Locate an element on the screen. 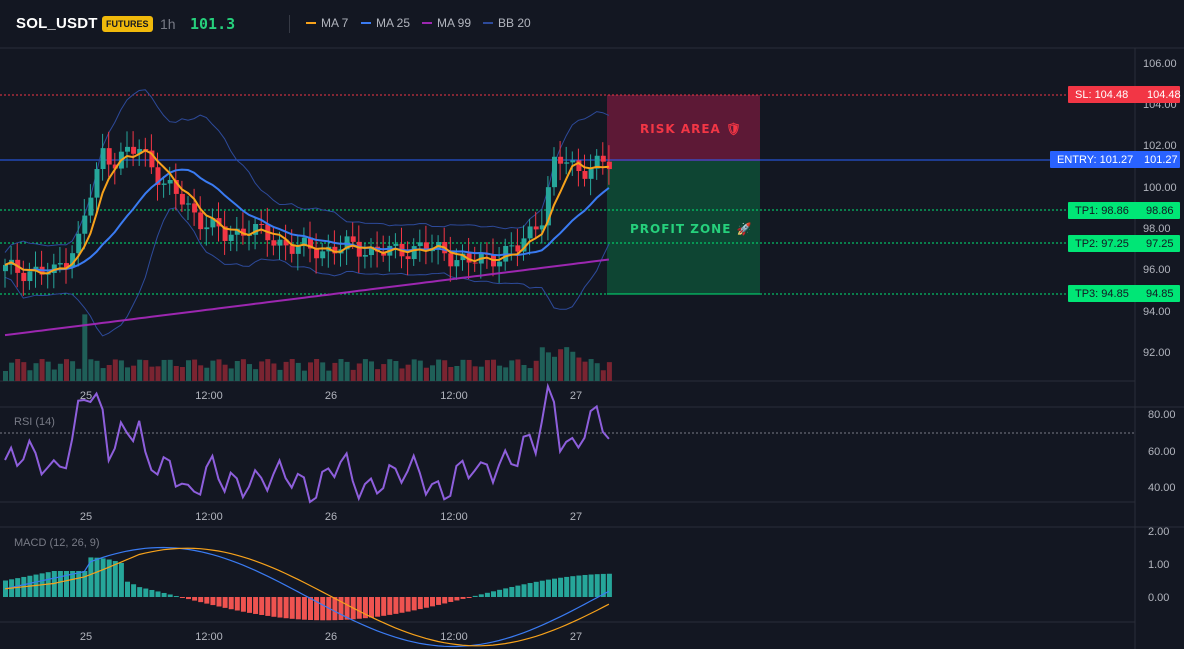  risk-area-zone is located at coordinates (683, 128).